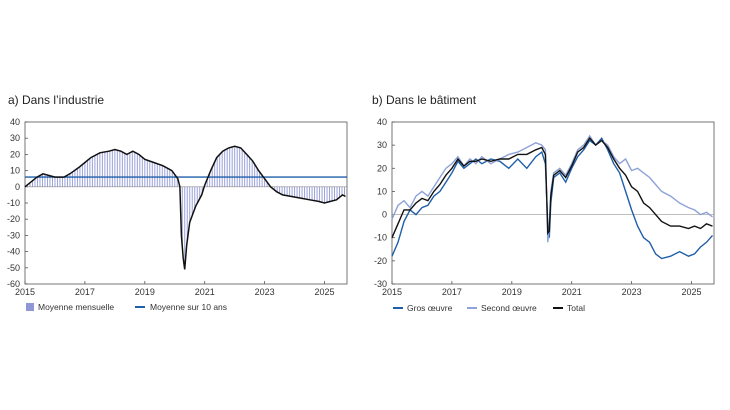 The height and width of the screenshot is (410, 730). I want to click on legend-label: Moyenne mensuelle, so click(76, 307).